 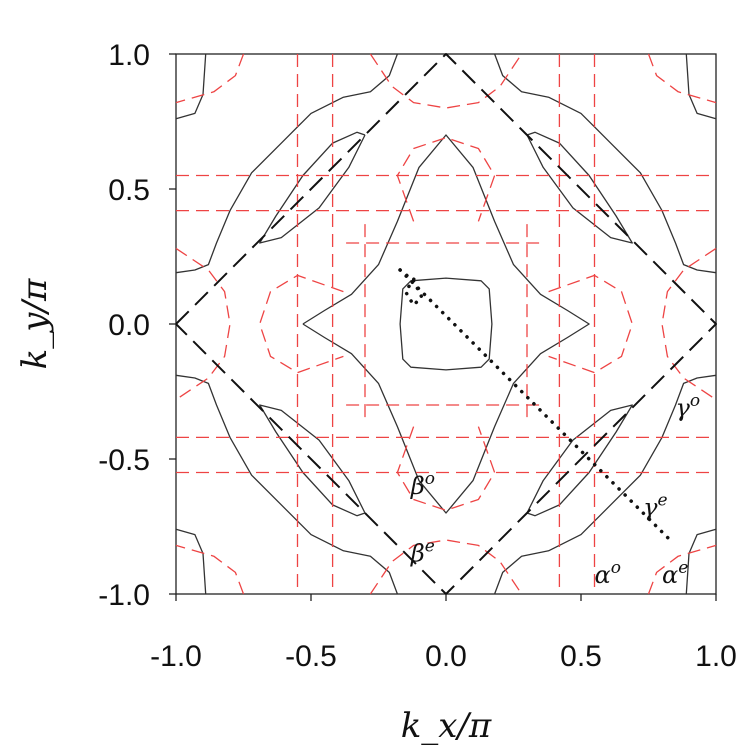 I want to click on x-tick-label: 0.0, so click(x=446, y=656).